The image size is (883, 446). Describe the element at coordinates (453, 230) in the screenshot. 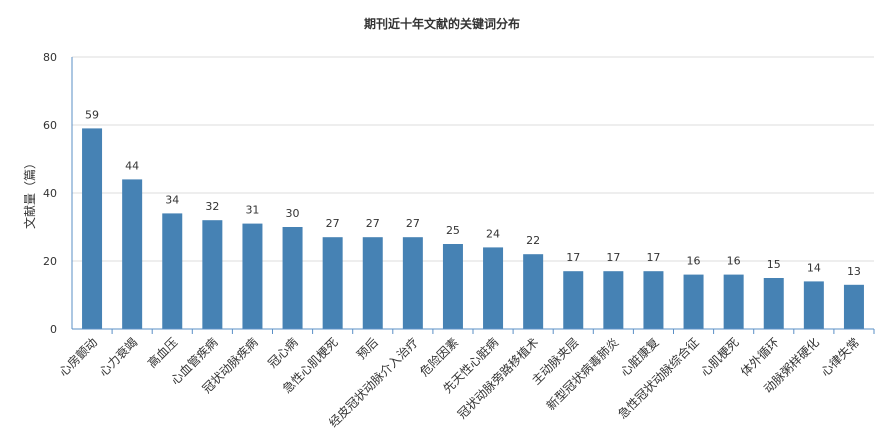

I see `data-label: 25` at that location.